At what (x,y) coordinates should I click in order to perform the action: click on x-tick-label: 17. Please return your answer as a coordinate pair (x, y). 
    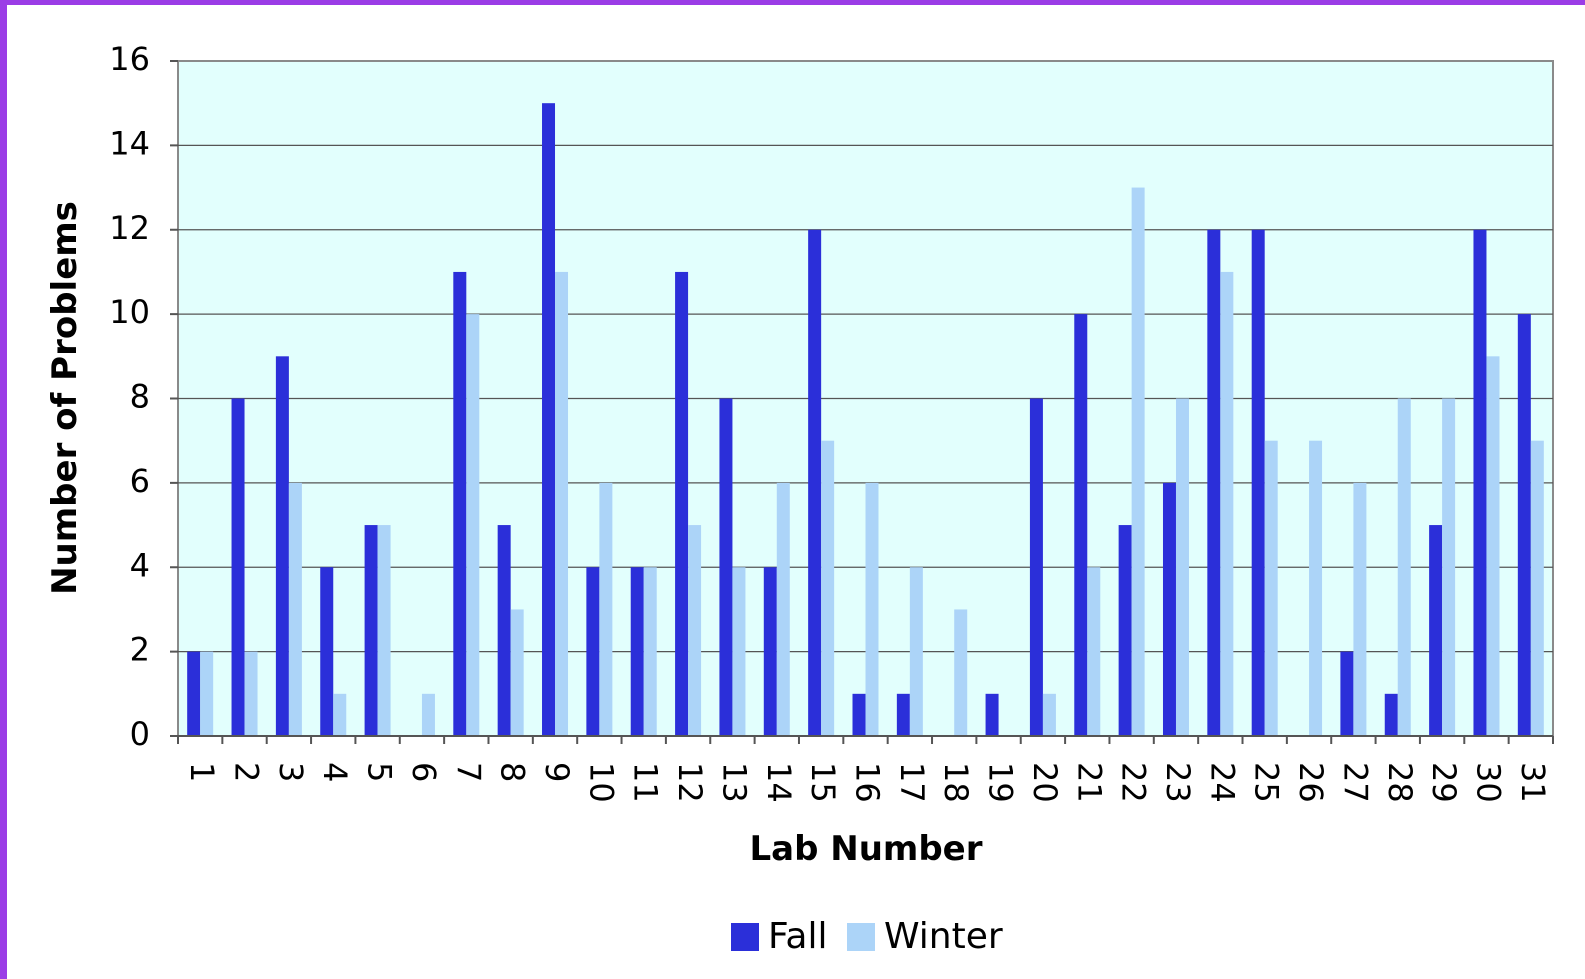
    Looking at the image, I should click on (912, 782).